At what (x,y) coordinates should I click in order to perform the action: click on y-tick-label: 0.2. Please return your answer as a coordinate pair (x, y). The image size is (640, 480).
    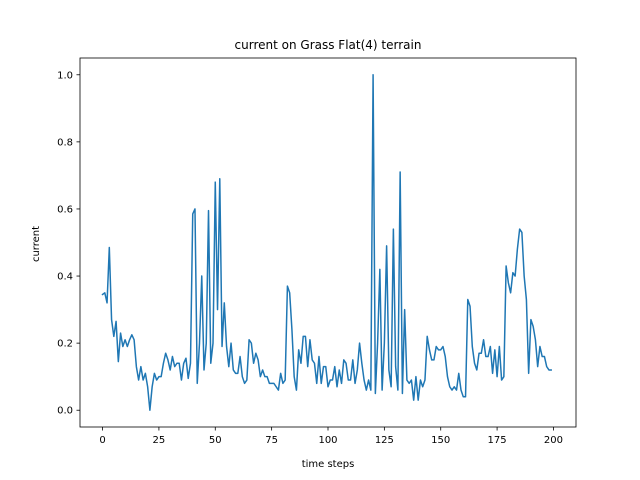
    Looking at the image, I should click on (65, 344).